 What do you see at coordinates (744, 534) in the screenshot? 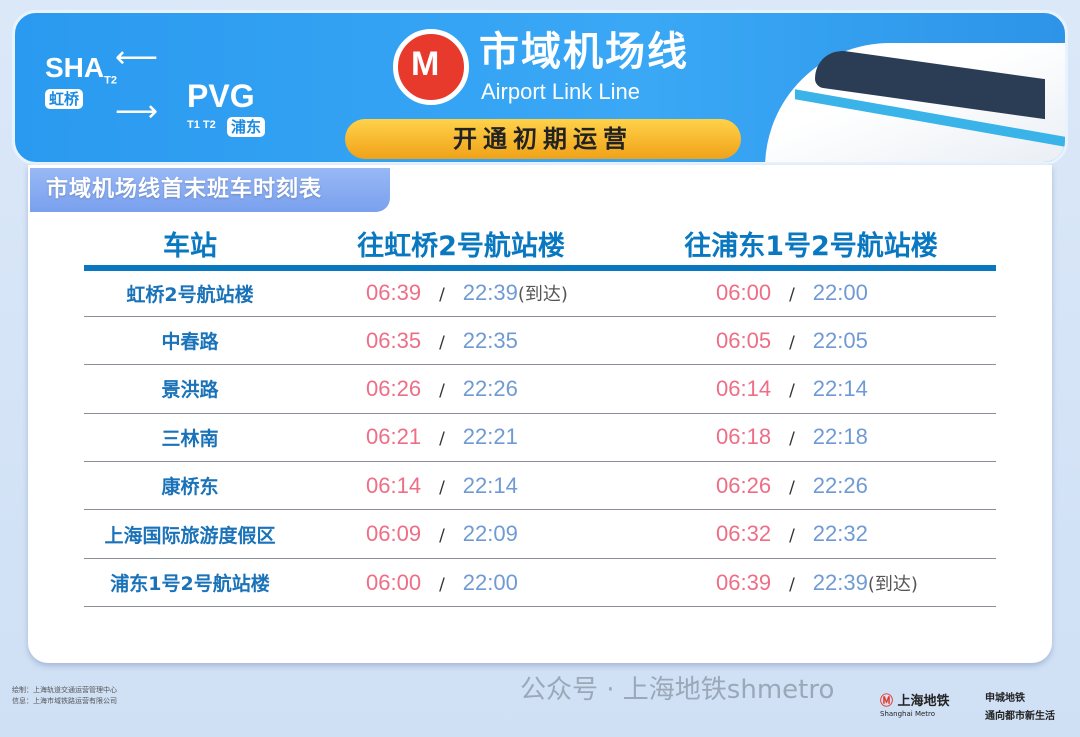
I see `first-train-time: 06:32` at bounding box center [744, 534].